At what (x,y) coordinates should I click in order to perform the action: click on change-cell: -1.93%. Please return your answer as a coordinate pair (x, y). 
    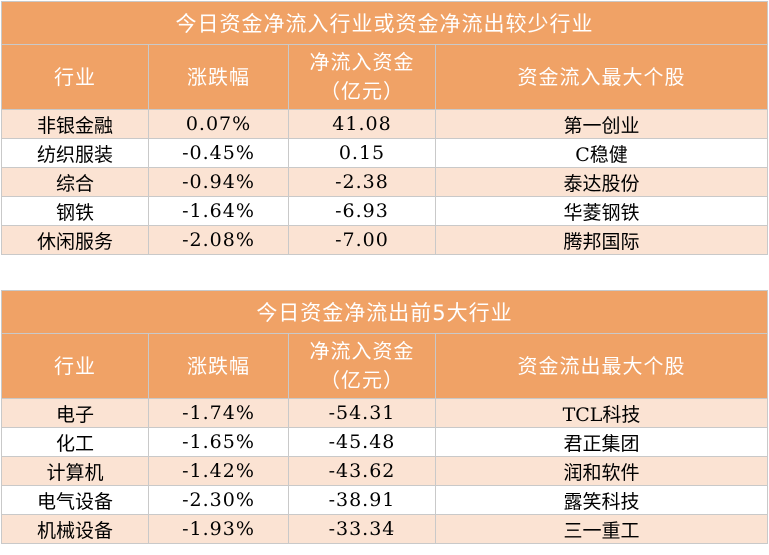
    Looking at the image, I should click on (218, 529).